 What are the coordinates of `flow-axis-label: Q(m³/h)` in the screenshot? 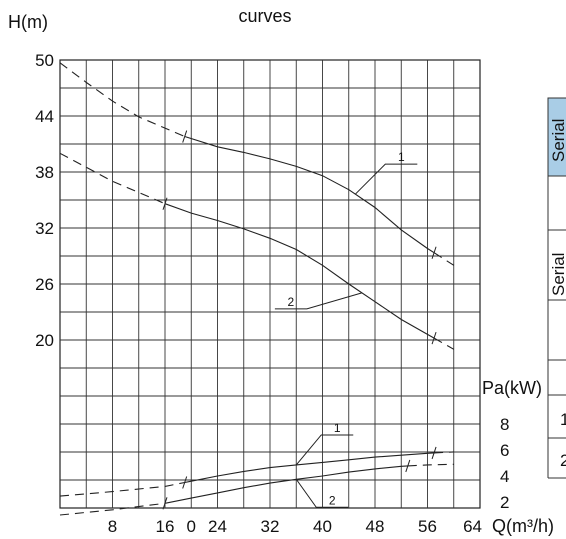 It's located at (523, 526).